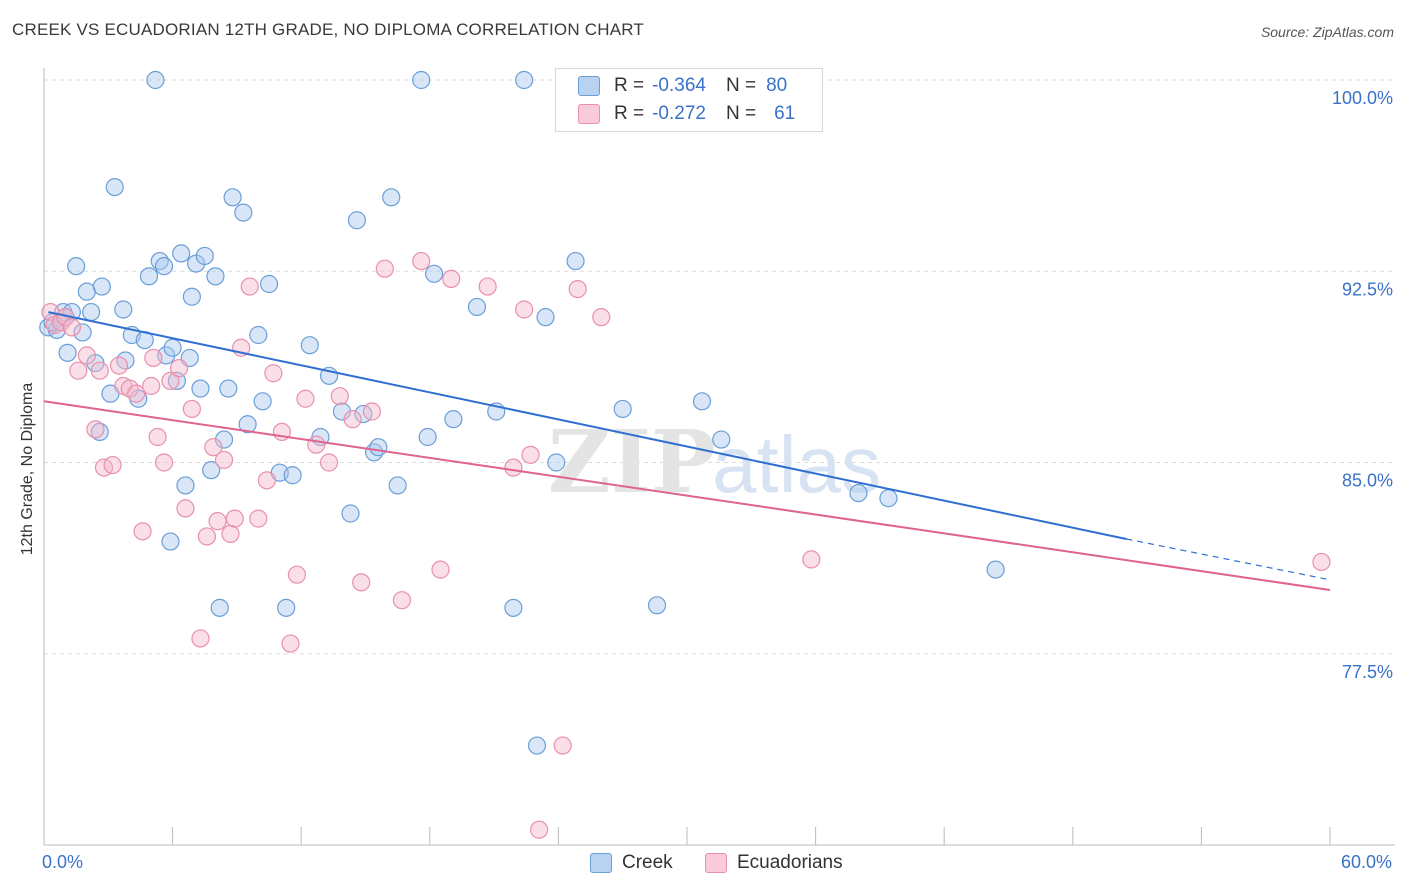 This screenshot has height=892, width=1406. I want to click on legend-label-creek: Creek, so click(647, 862).